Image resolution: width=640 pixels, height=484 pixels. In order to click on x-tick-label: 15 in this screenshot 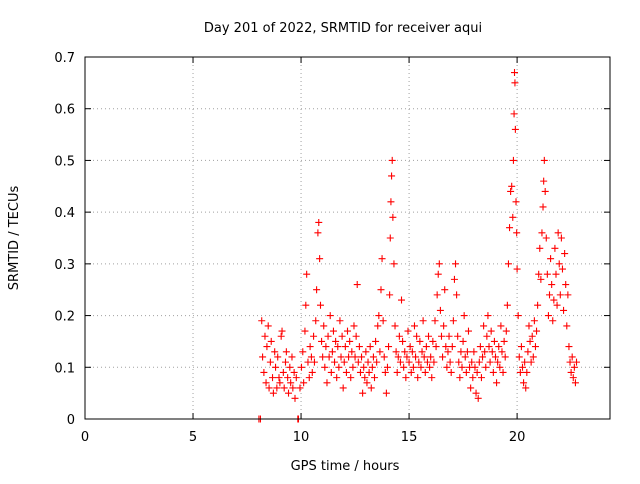, I will do `click(409, 437)`.